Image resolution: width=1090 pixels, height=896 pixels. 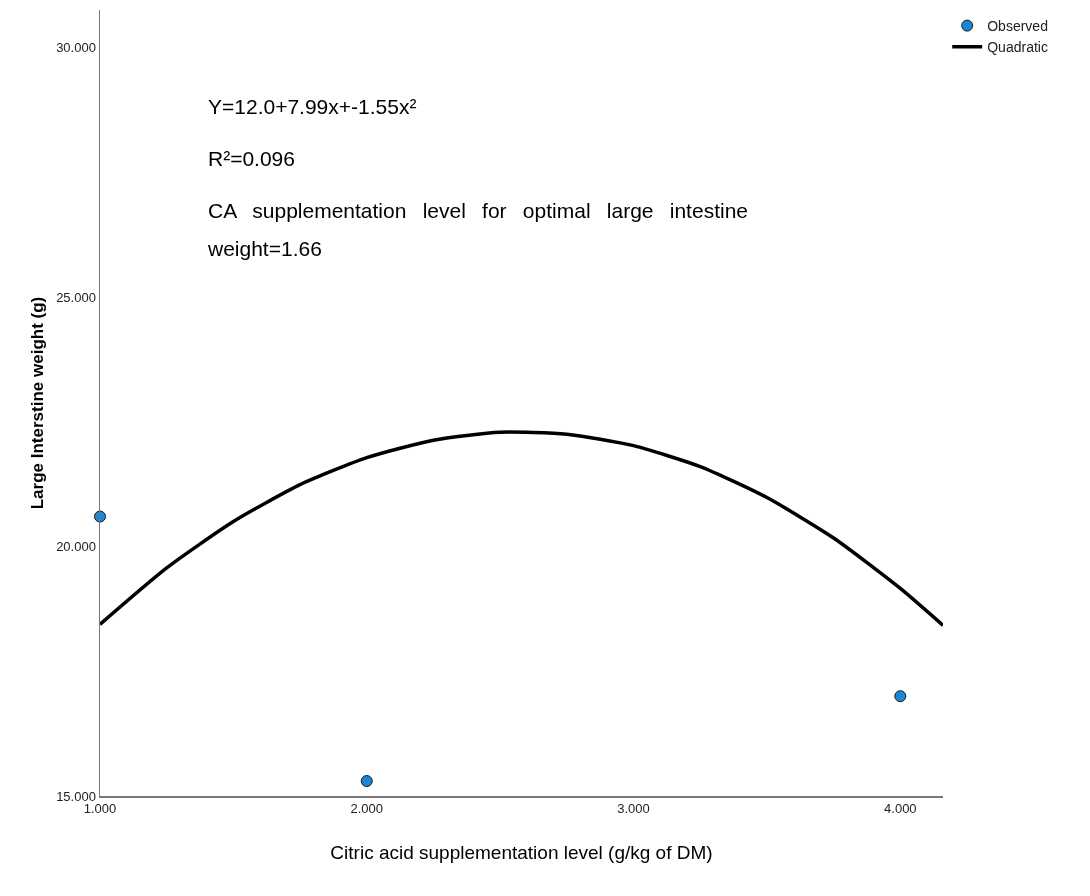 I want to click on y-axis-title: Large Interstine weight (g), so click(x=37, y=403).